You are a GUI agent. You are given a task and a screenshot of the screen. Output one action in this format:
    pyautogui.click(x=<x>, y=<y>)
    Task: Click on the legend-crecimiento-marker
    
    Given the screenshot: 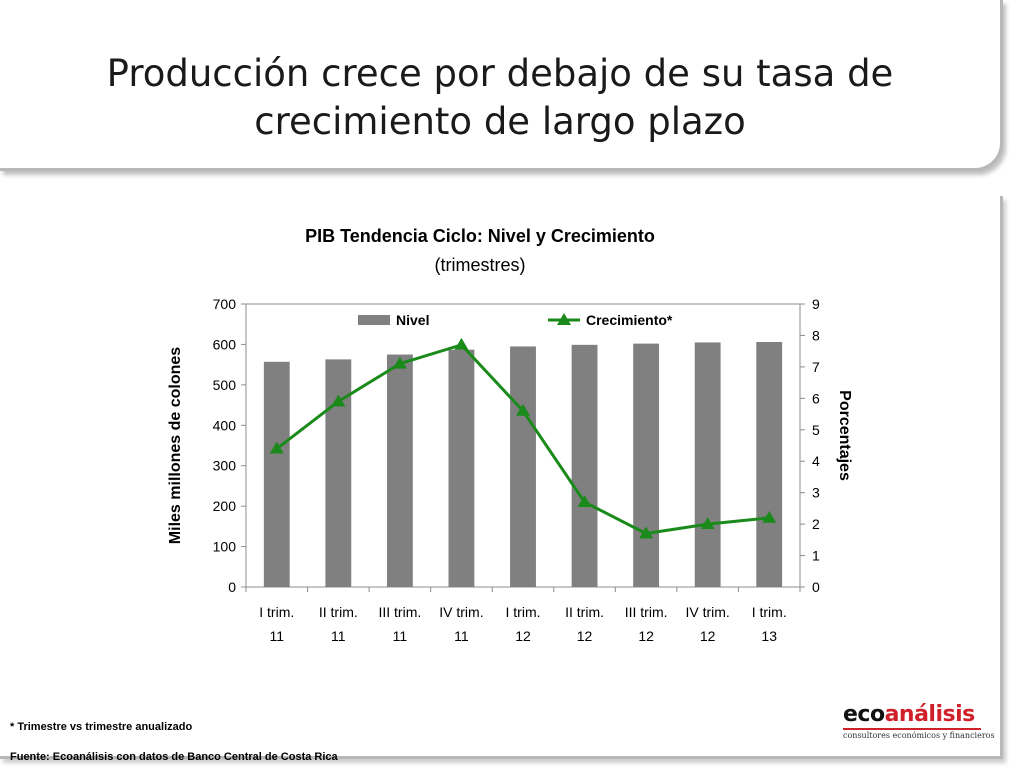 What is the action you would take?
    pyautogui.click(x=564, y=319)
    